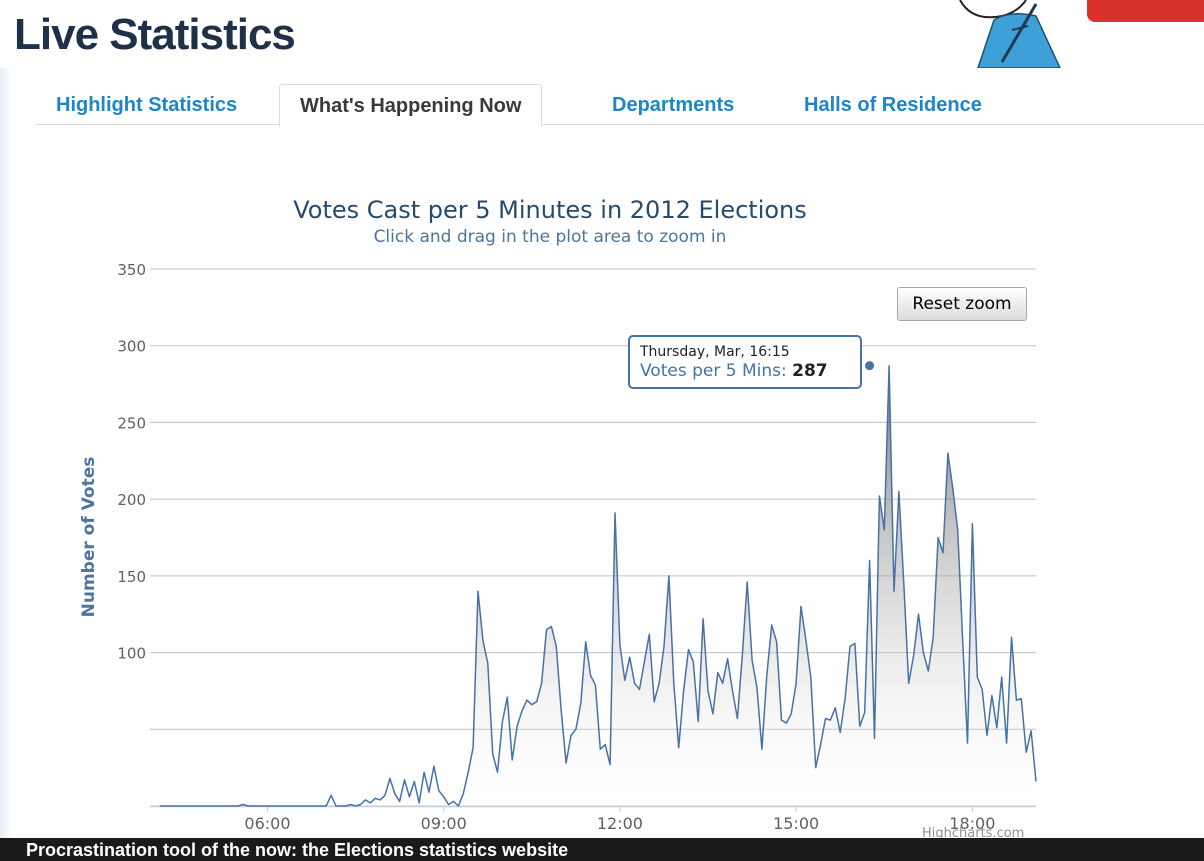 The image size is (1204, 861). I want to click on y-axis-label: Number of Votes, so click(89, 537).